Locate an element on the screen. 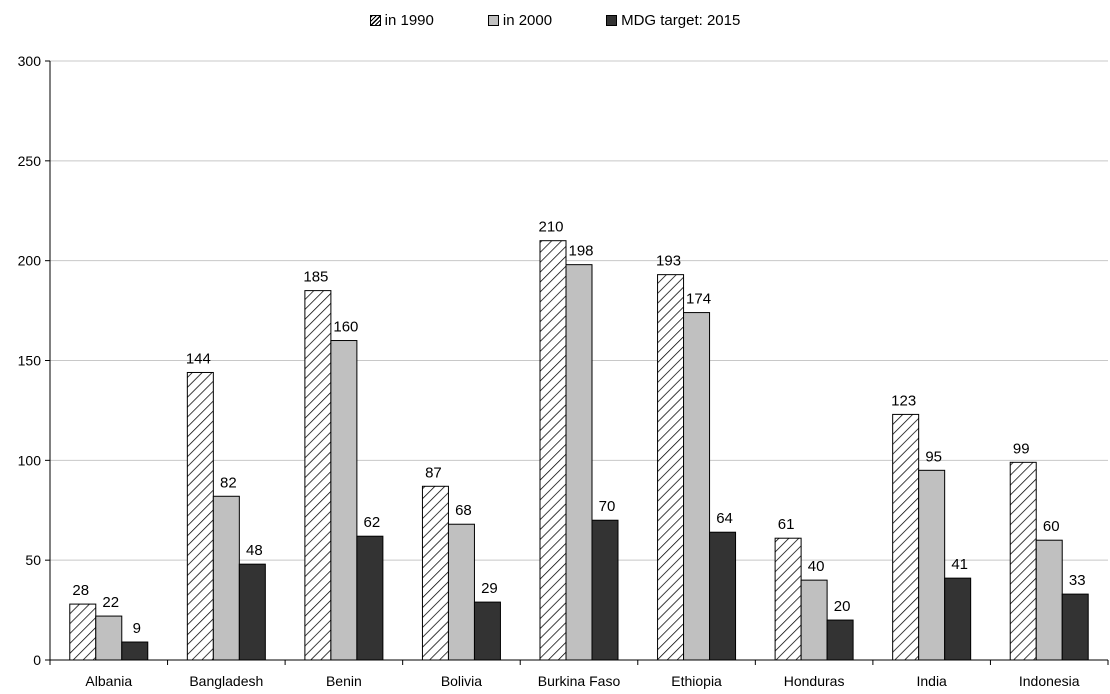 The image size is (1110, 694). data-label-2000: 60 is located at coordinates (1051, 526).